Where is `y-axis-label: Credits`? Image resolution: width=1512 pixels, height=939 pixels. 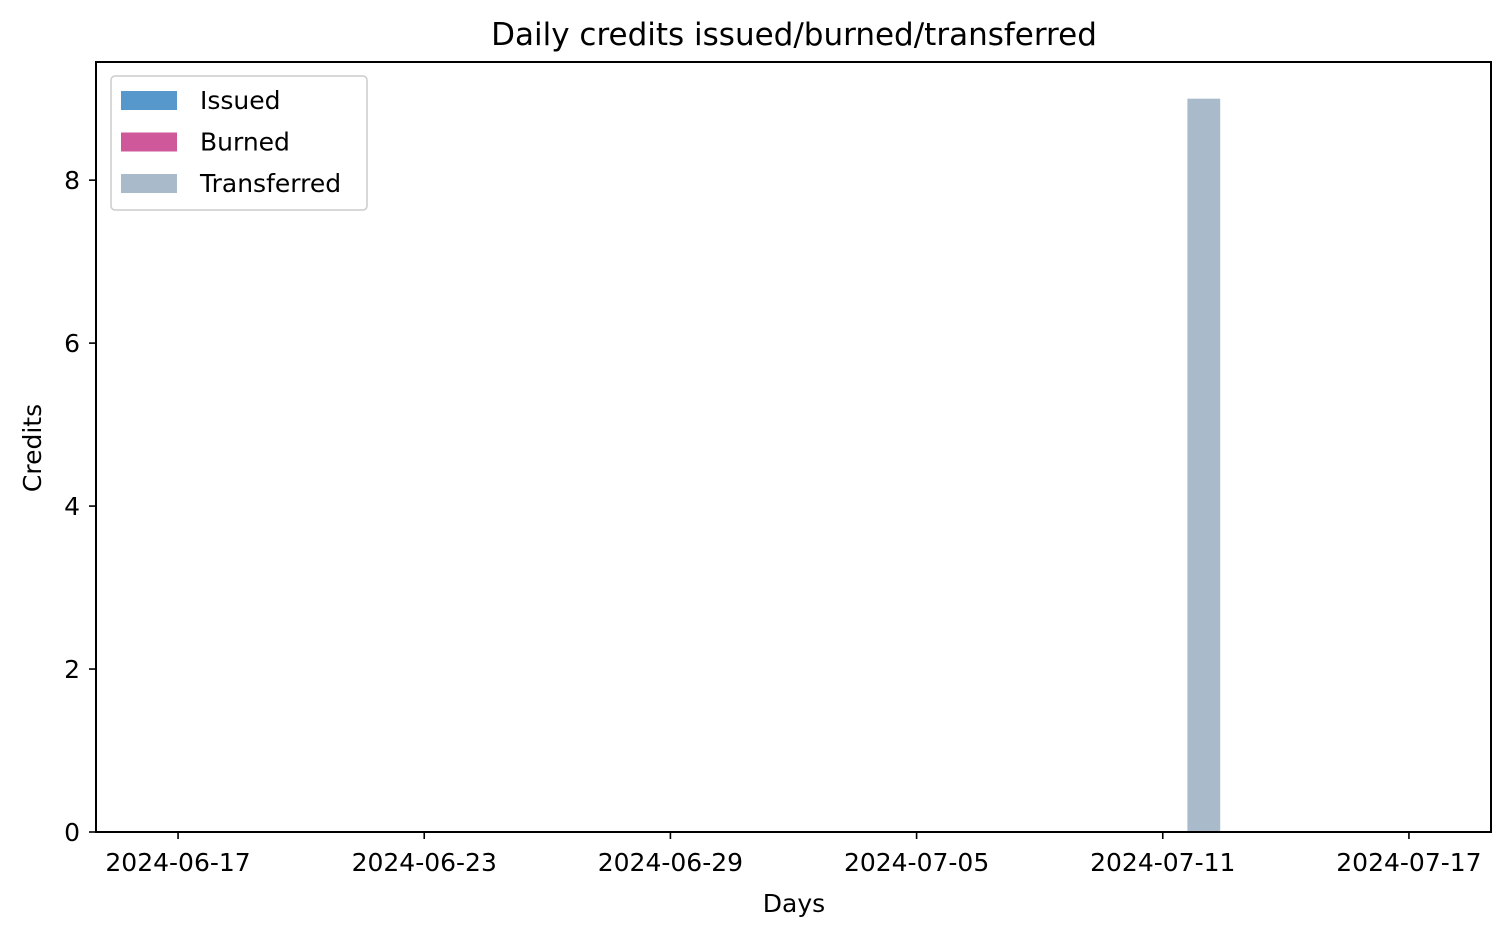 y-axis-label: Credits is located at coordinates (32, 448).